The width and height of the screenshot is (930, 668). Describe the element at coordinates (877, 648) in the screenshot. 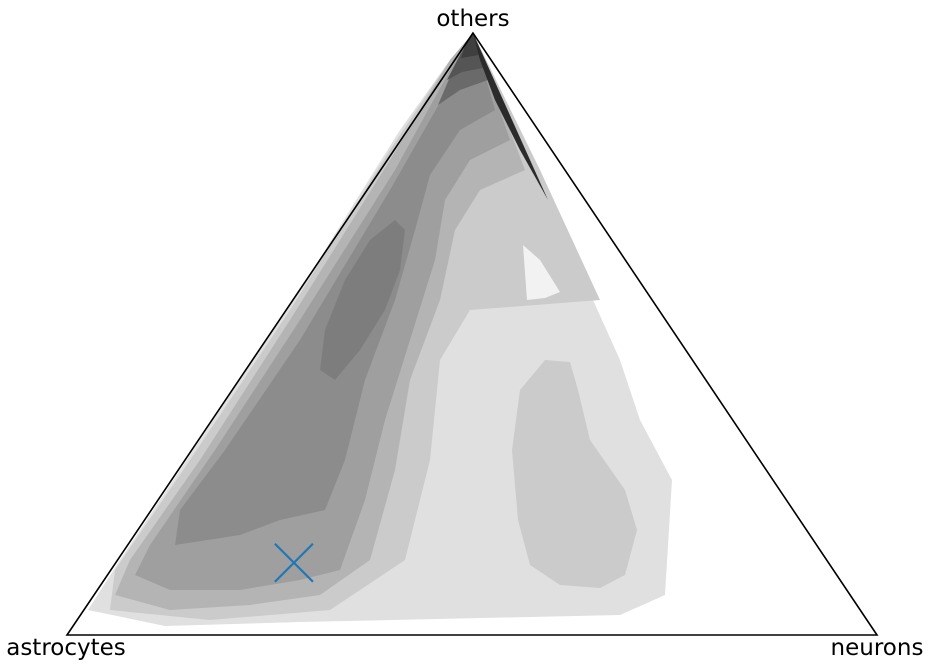

I see `vertex-label-right: neurons` at that location.